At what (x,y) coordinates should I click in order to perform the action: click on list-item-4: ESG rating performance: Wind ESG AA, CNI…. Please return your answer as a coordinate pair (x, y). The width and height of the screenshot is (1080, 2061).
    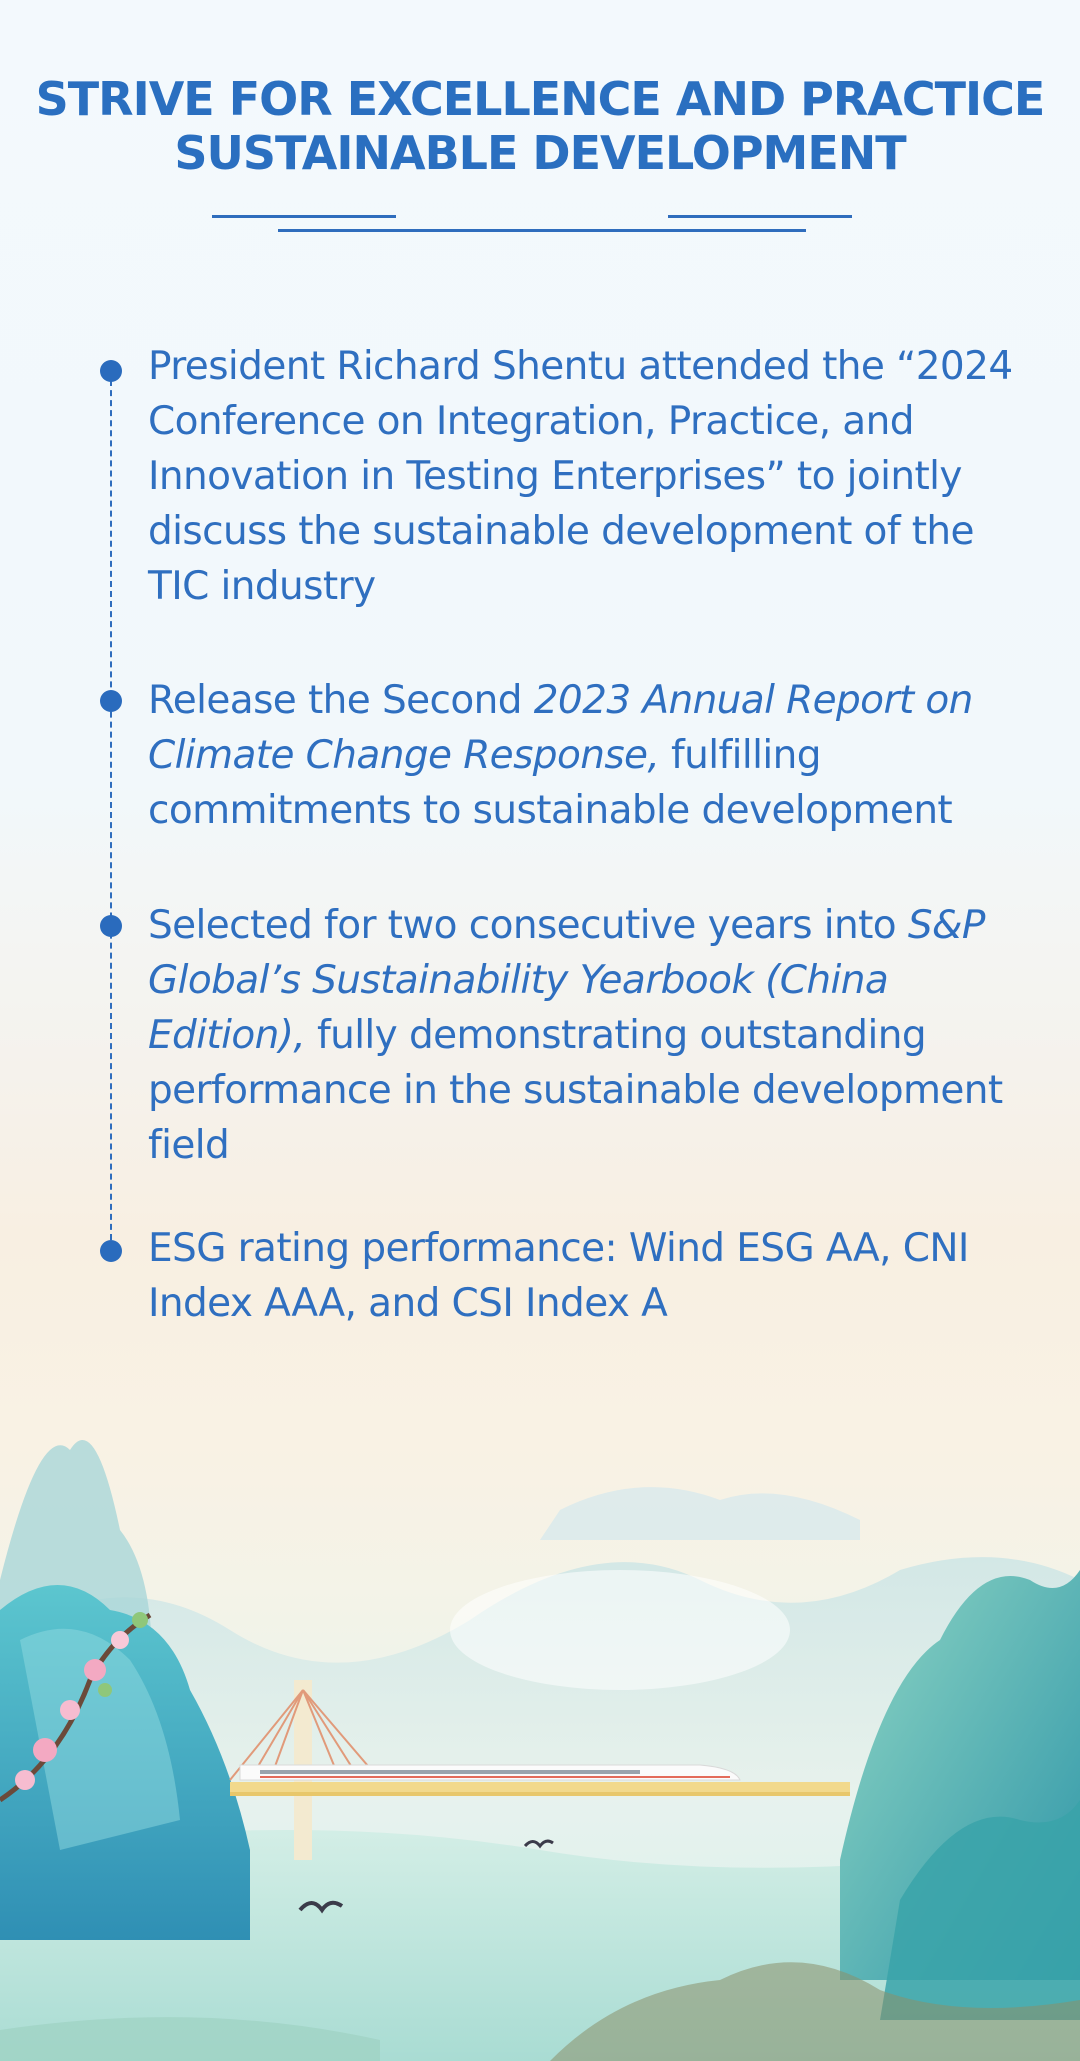
    Looking at the image, I should click on (583, 1276).